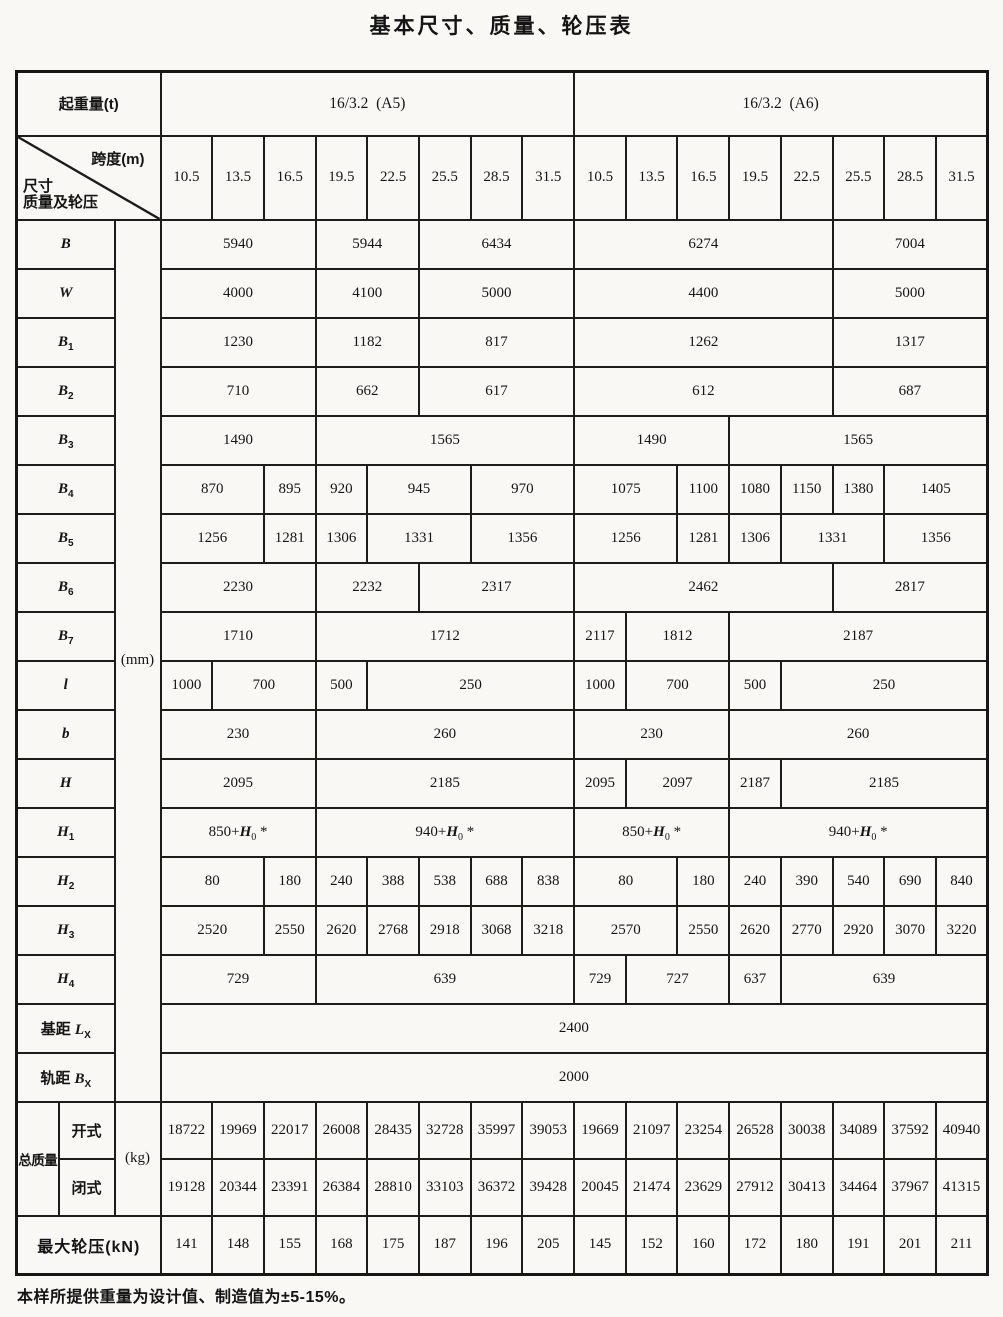 The image size is (1003, 1317). I want to click on dimension-value-cell: 637, so click(755, 979).